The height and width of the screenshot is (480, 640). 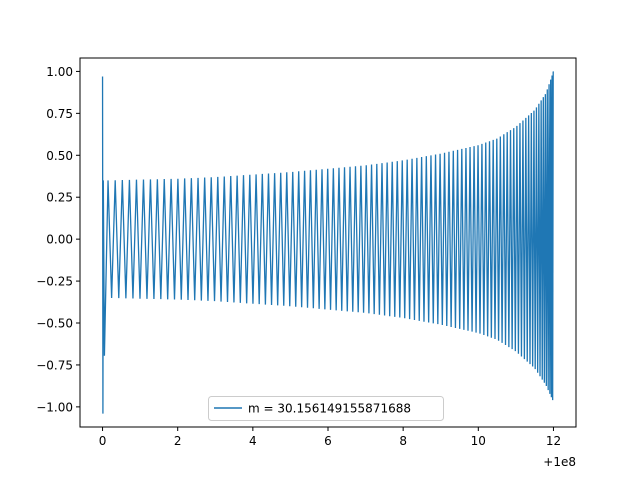 What do you see at coordinates (54, 324) in the screenshot?
I see `y-tick-label: −0.50` at bounding box center [54, 324].